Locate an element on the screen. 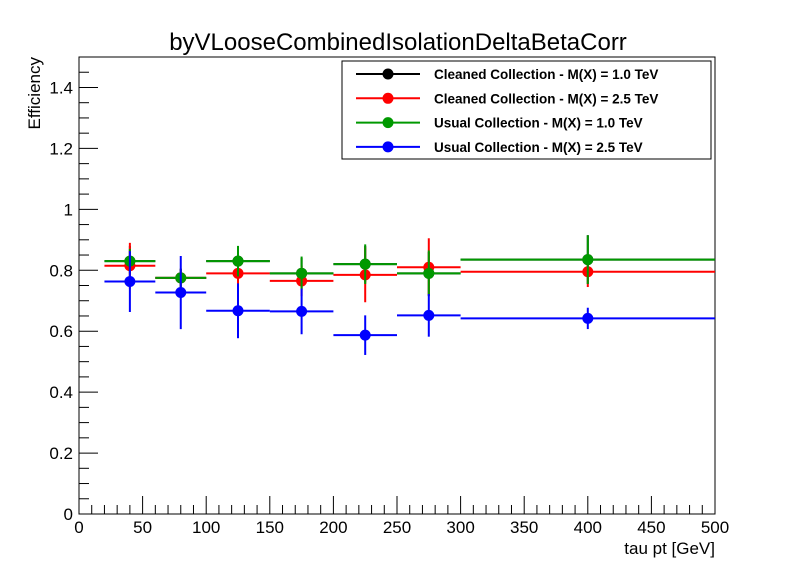 The image size is (796, 572). y-tick-label: 0.2 is located at coordinates (61, 453).